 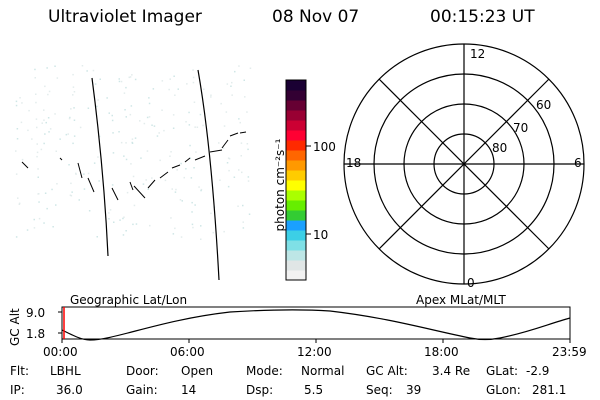 What do you see at coordinates (549, 390) in the screenshot?
I see `info-value-r2-4: 281.1` at bounding box center [549, 390].